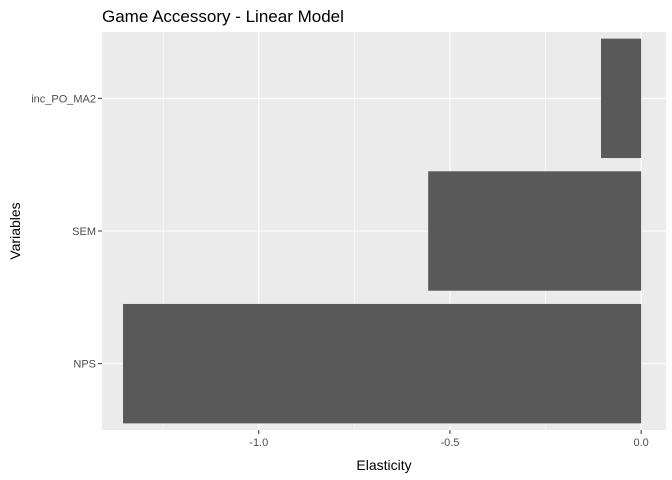 The height and width of the screenshot is (480, 672). Describe the element at coordinates (621, 98) in the screenshot. I see `bar-inc_po_ma2` at that location.